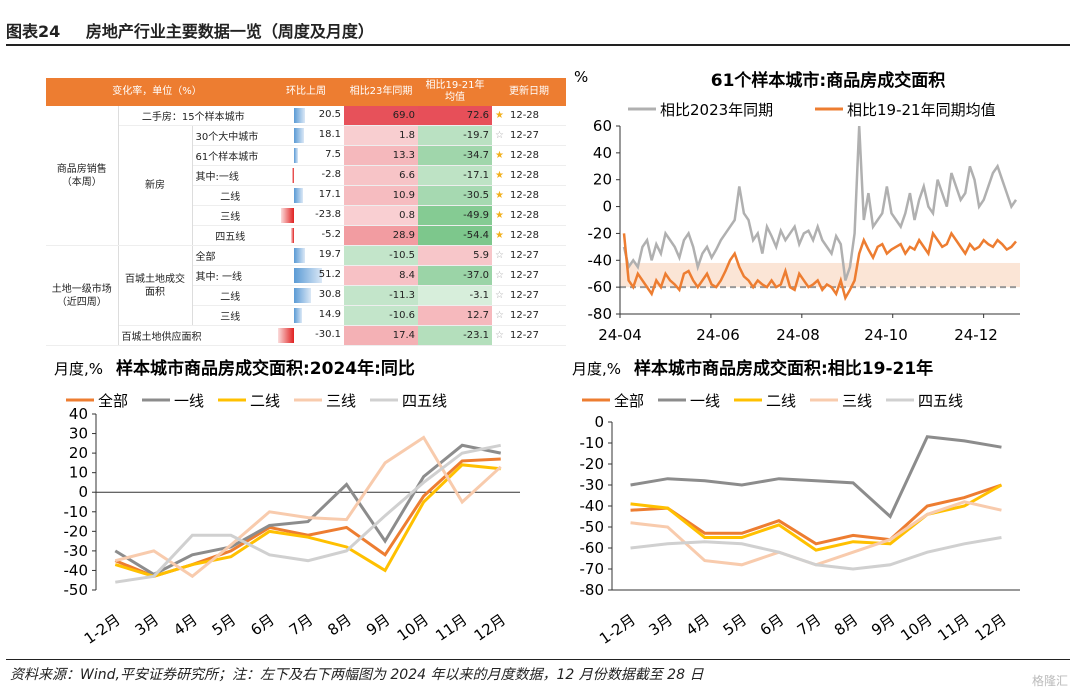 The image size is (1080, 695). I want to click on y-tick-label: 10, so click(78, 473).